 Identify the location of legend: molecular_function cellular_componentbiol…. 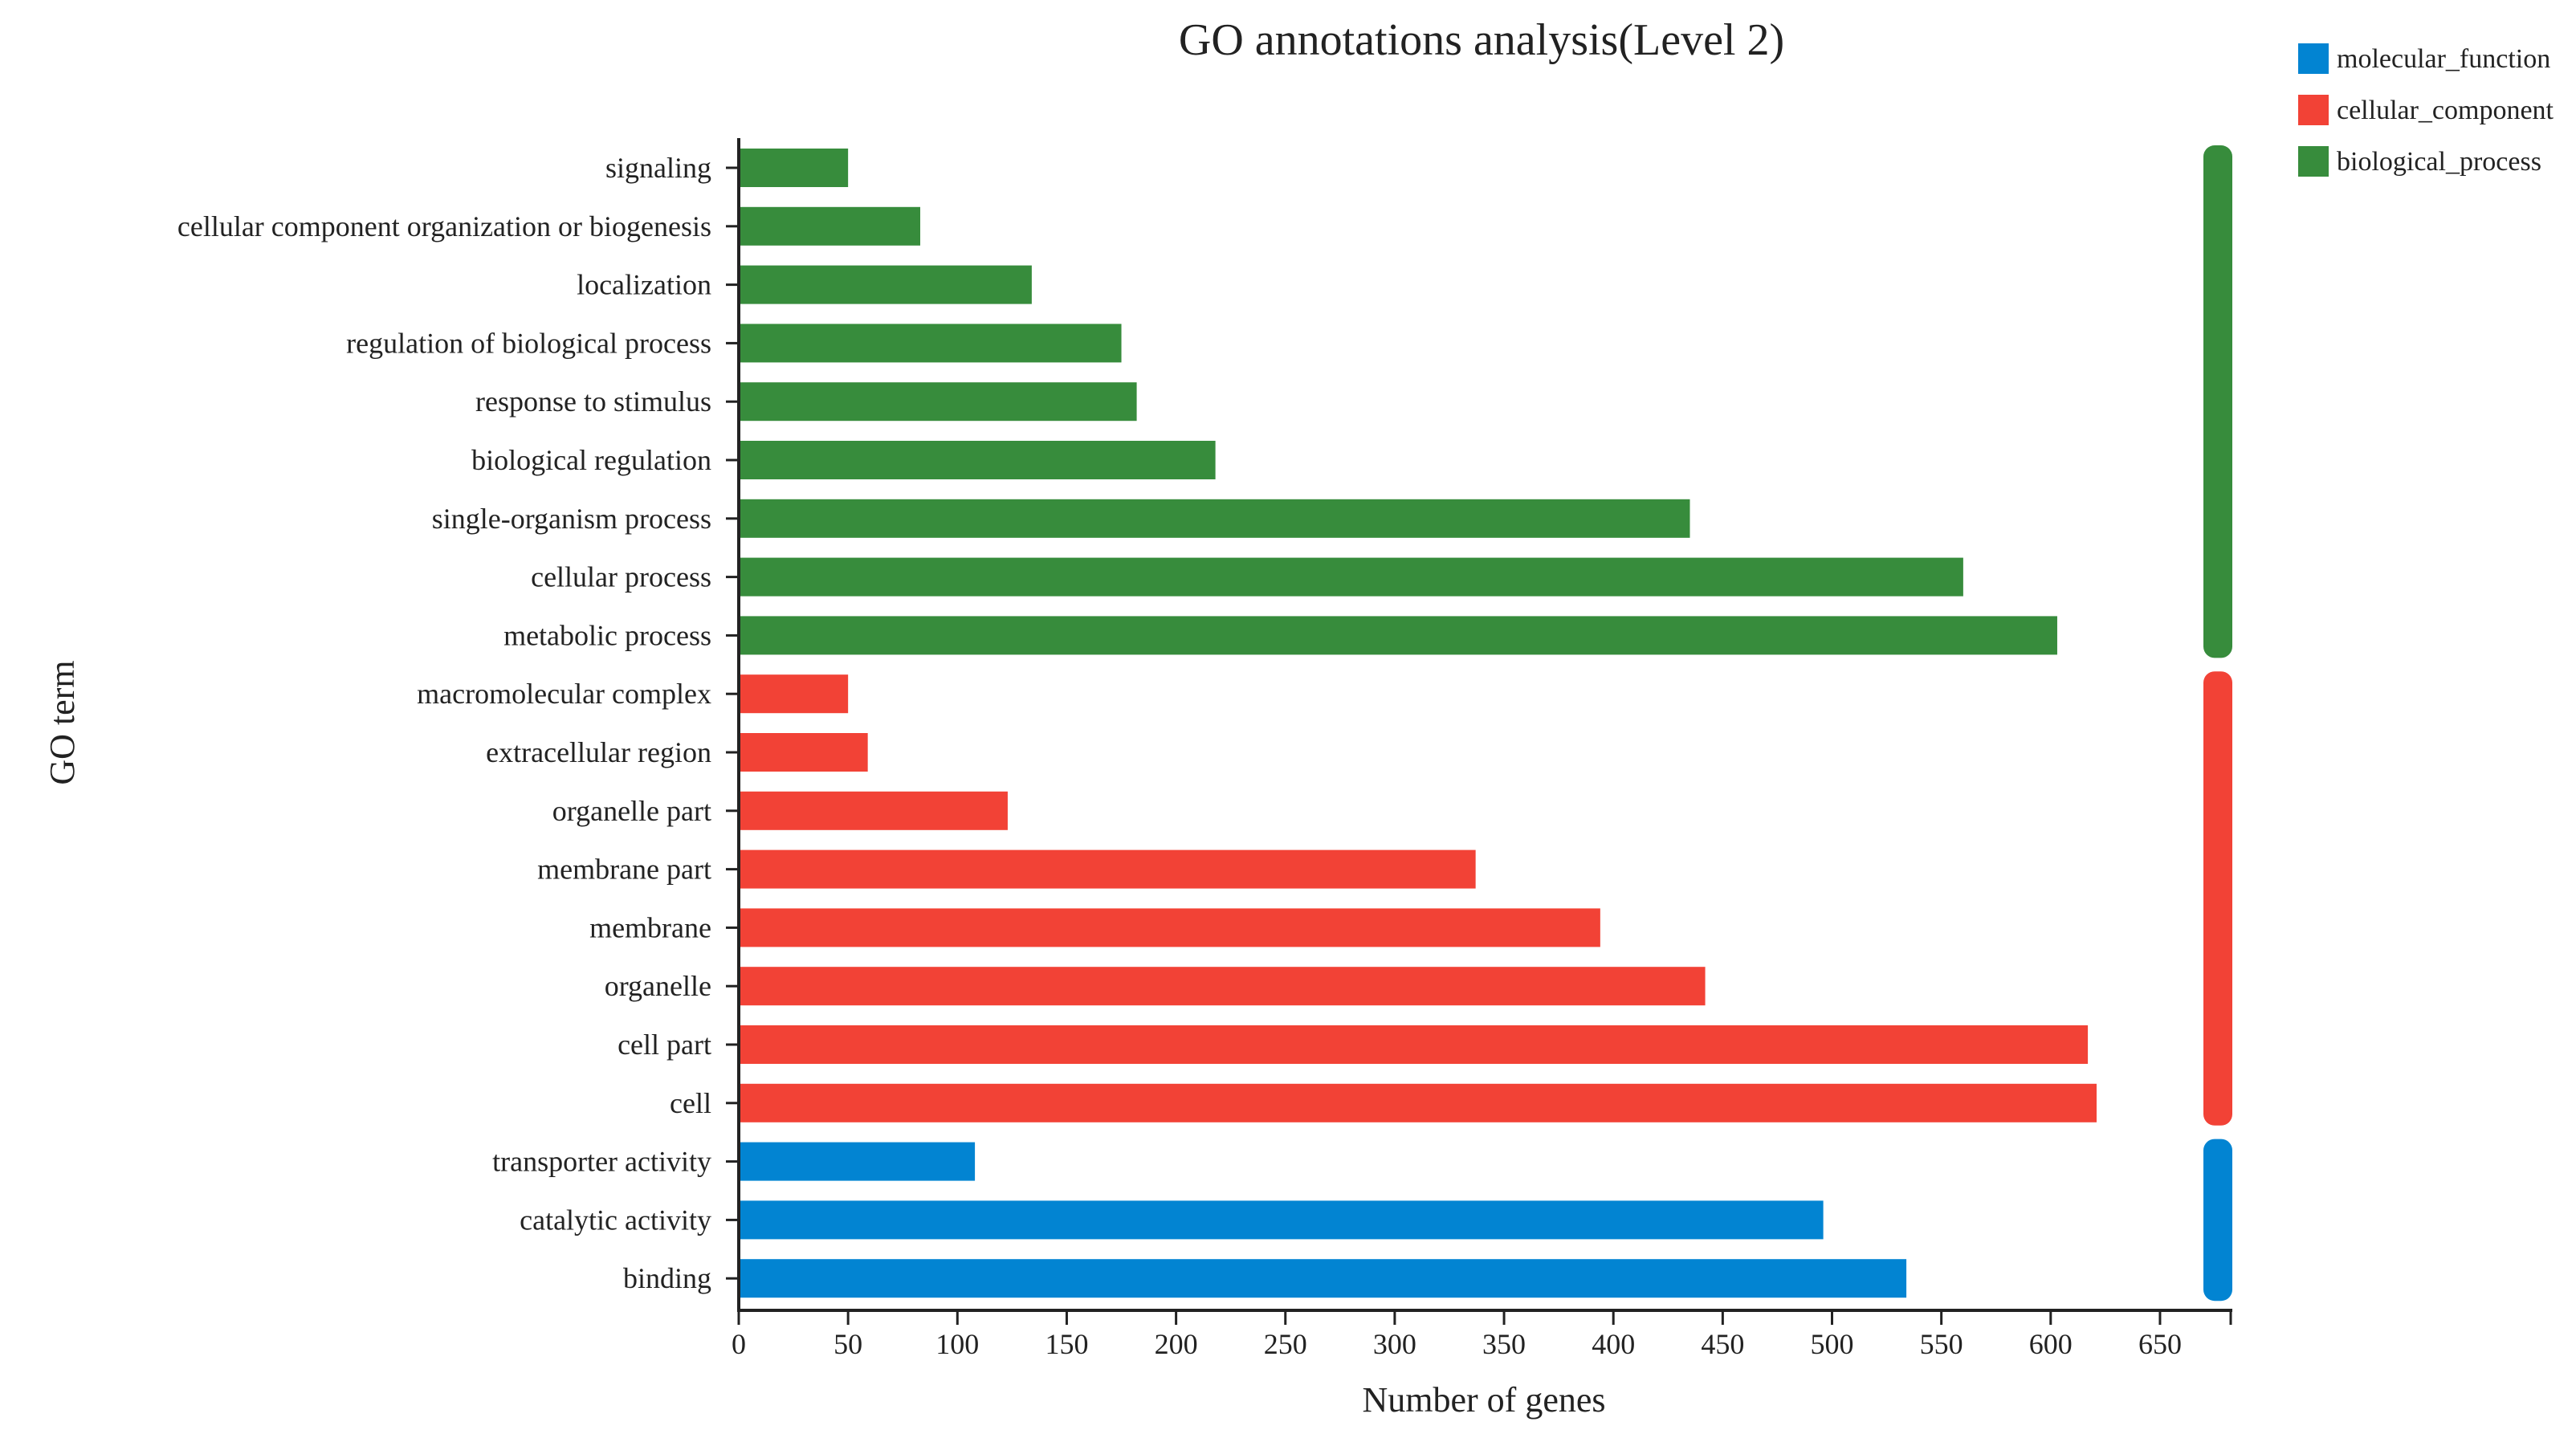
(2426, 110).